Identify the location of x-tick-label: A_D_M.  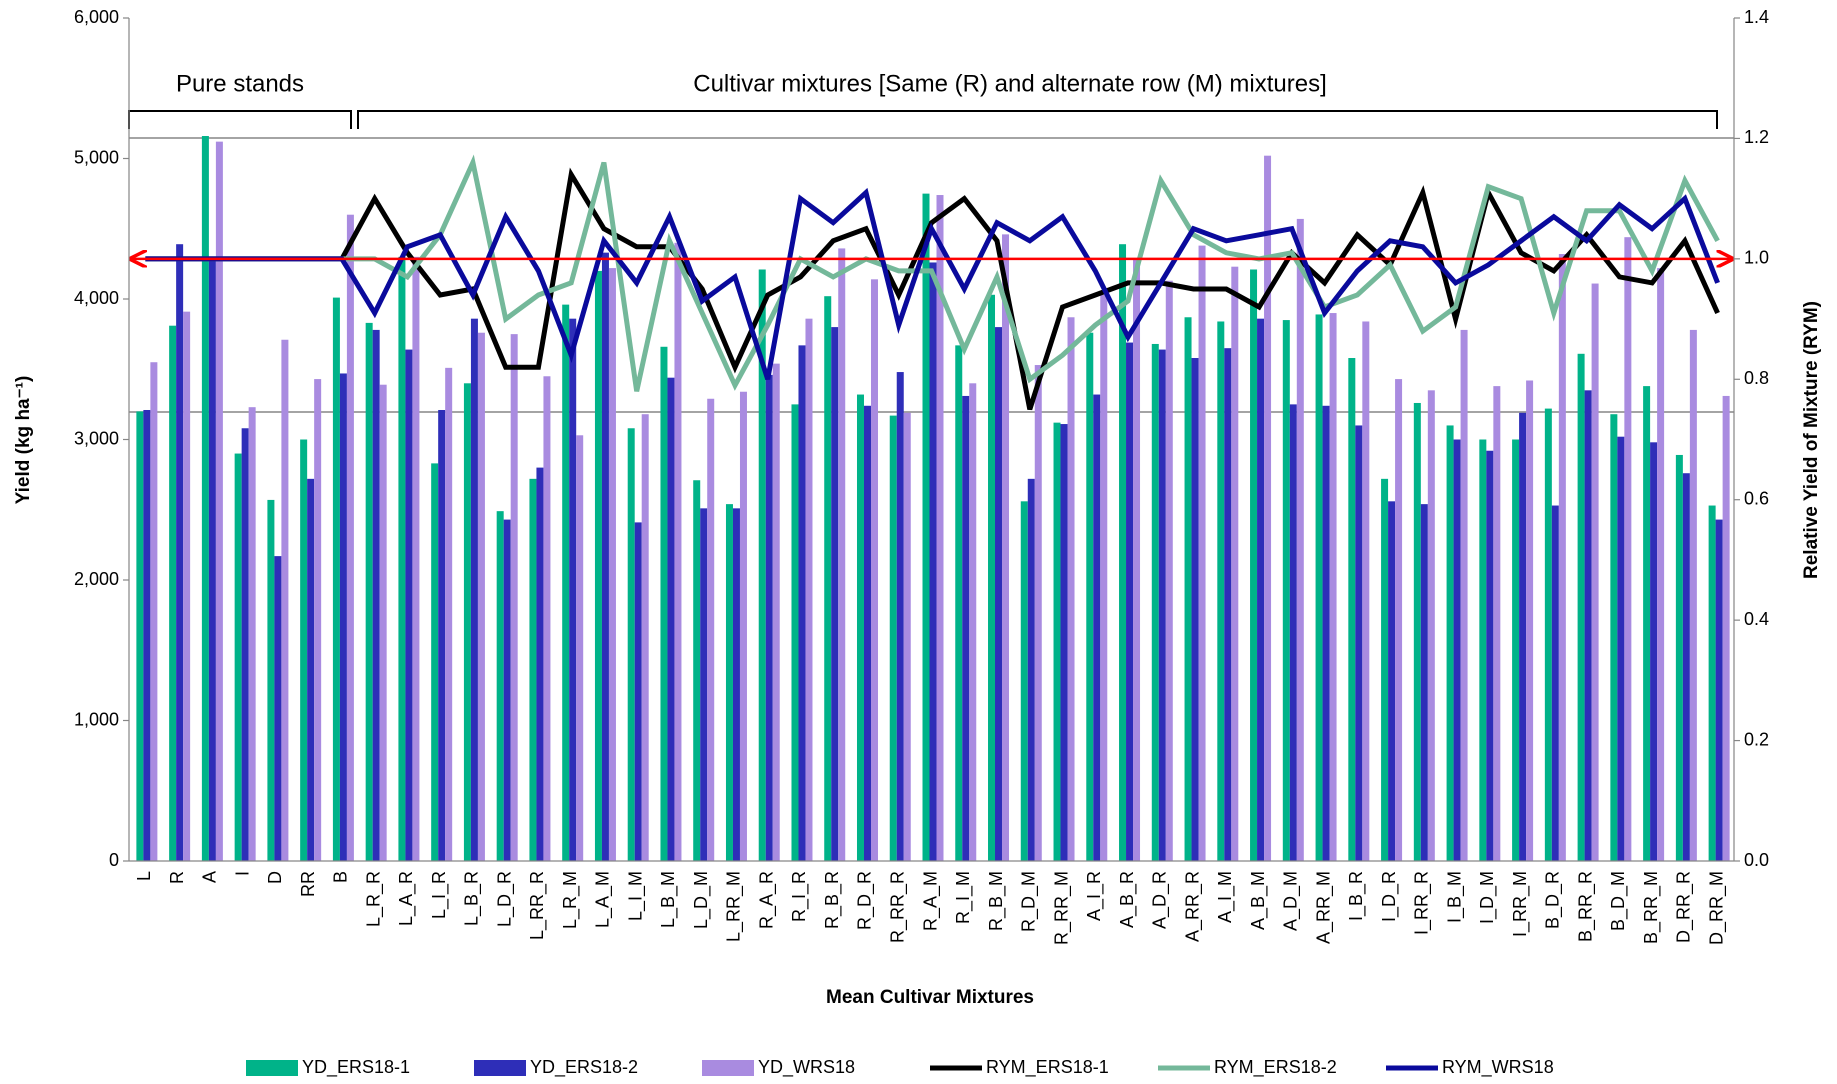
(1291, 901).